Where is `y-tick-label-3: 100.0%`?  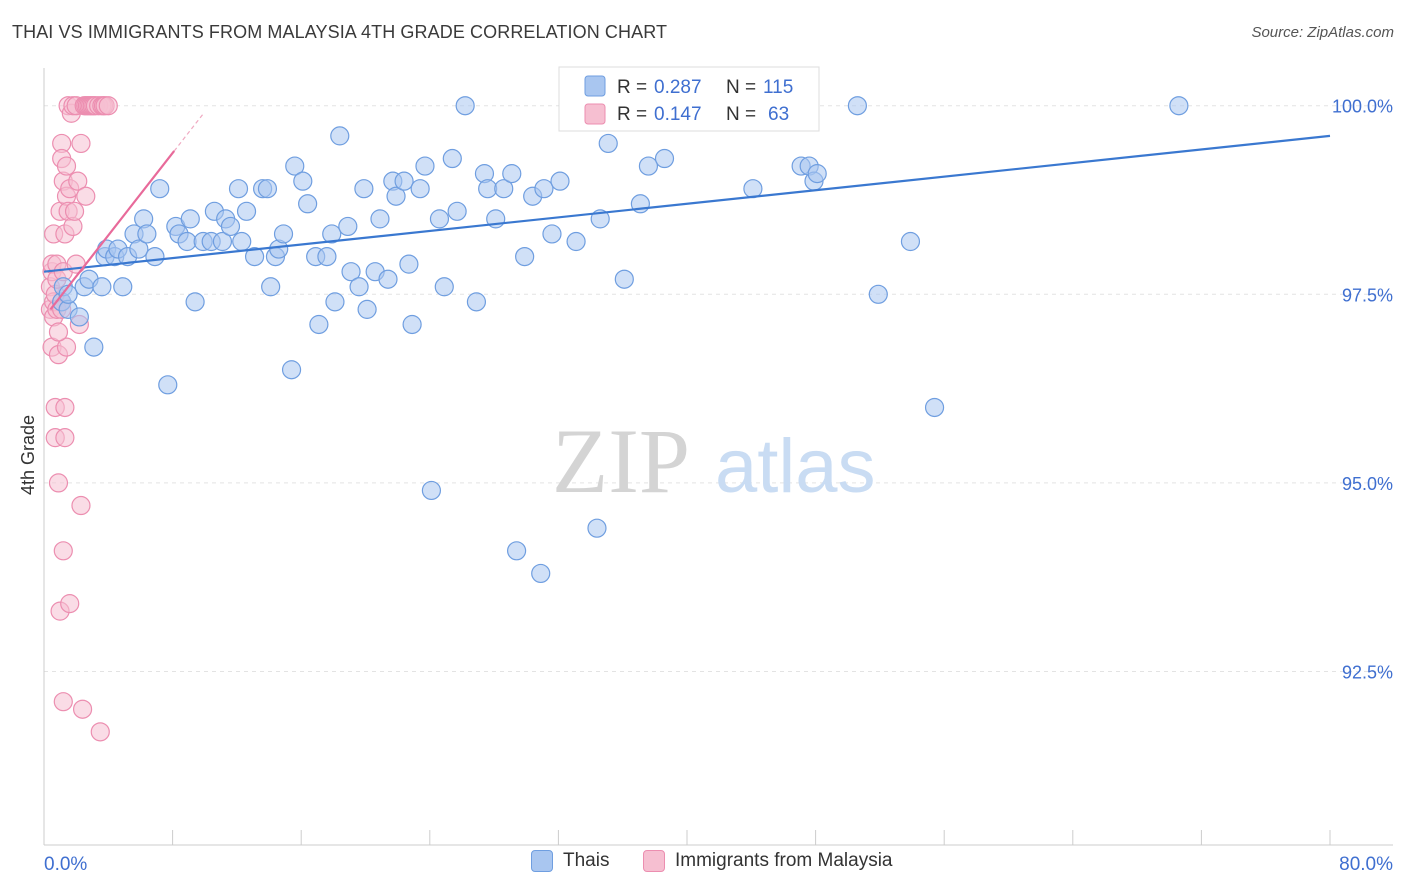
y-tick-label-3: 100.0% is located at coordinates (1362, 107).